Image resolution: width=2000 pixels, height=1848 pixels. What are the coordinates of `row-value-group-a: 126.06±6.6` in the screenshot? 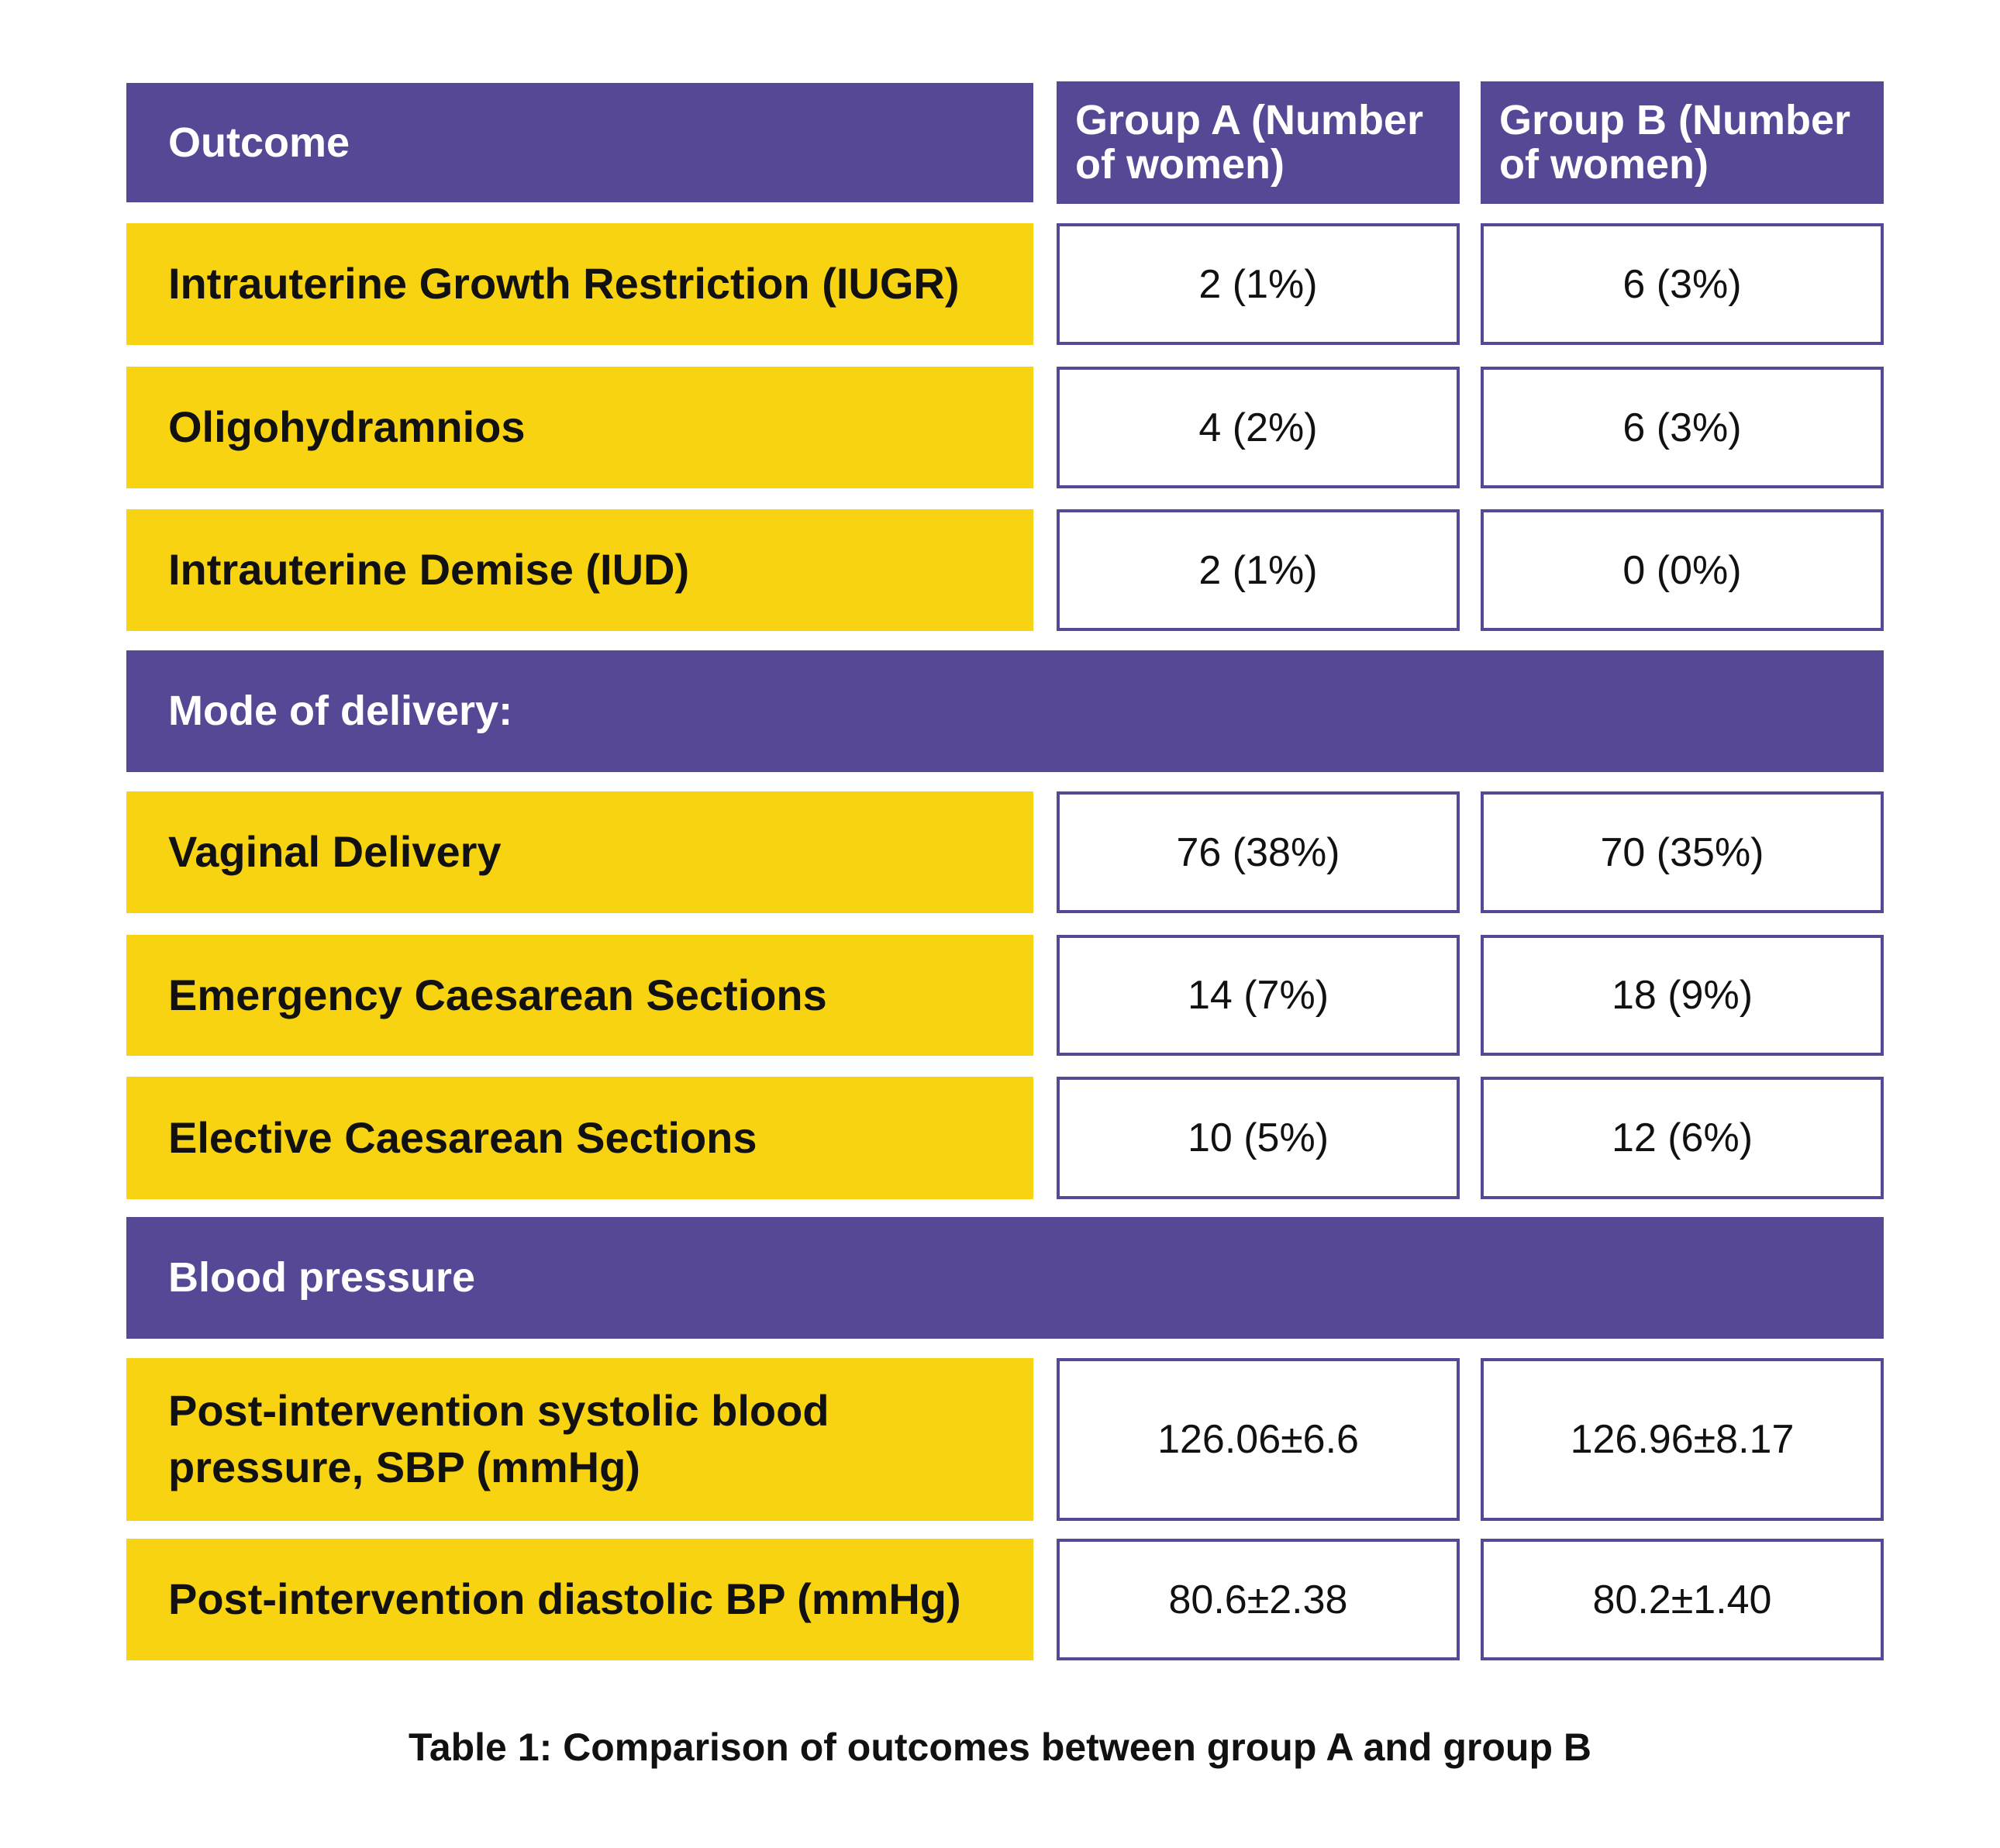 It's located at (1259, 1439).